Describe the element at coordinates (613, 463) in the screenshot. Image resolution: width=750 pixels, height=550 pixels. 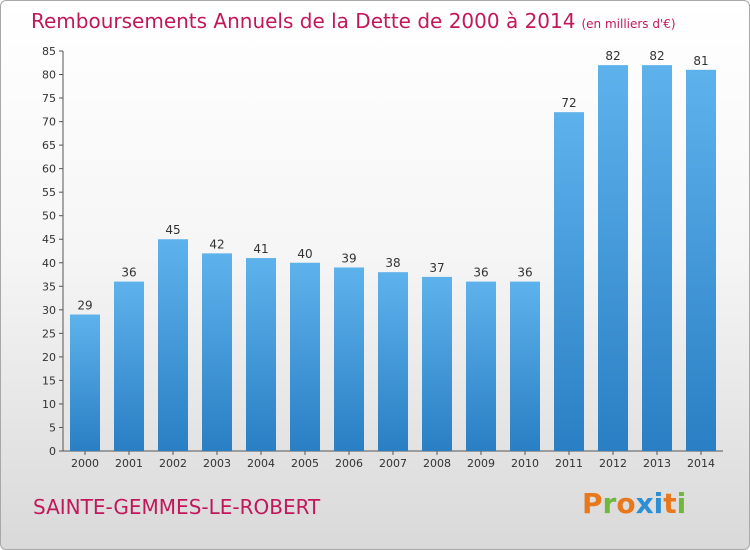
I see `x-tick-label: 2012` at that location.